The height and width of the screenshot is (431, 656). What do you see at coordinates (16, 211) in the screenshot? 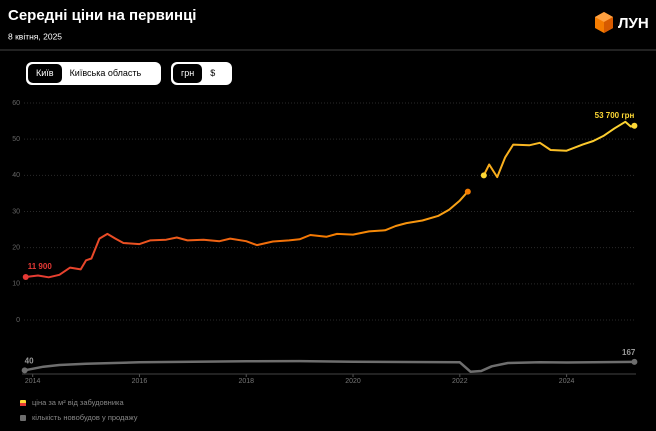
I see `y-tick-label: 30` at bounding box center [16, 211].